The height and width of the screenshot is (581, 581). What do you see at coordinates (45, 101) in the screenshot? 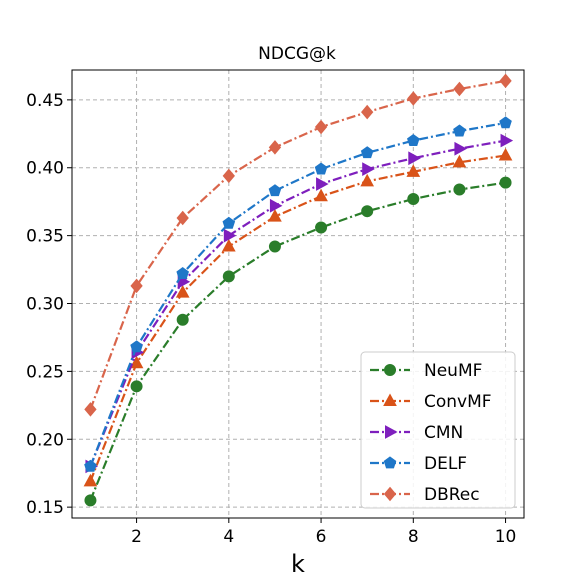
I see `y-tick-label: 0.45` at bounding box center [45, 101].